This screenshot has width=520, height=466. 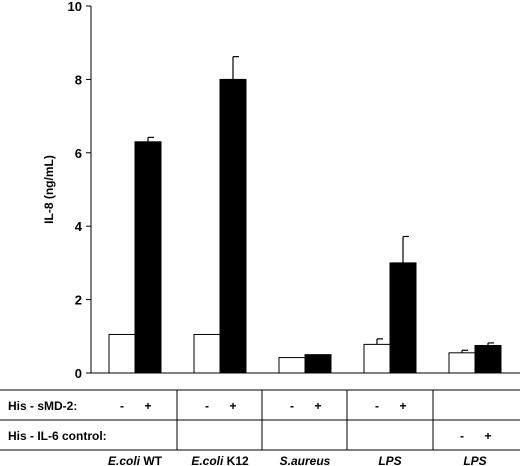 I want to click on group-label-name: S.aureus, so click(x=305, y=460).